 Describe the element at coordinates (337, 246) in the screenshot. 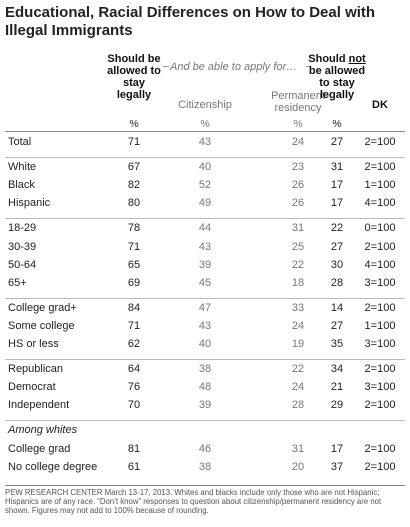

I see `table-cell: 27` at that location.